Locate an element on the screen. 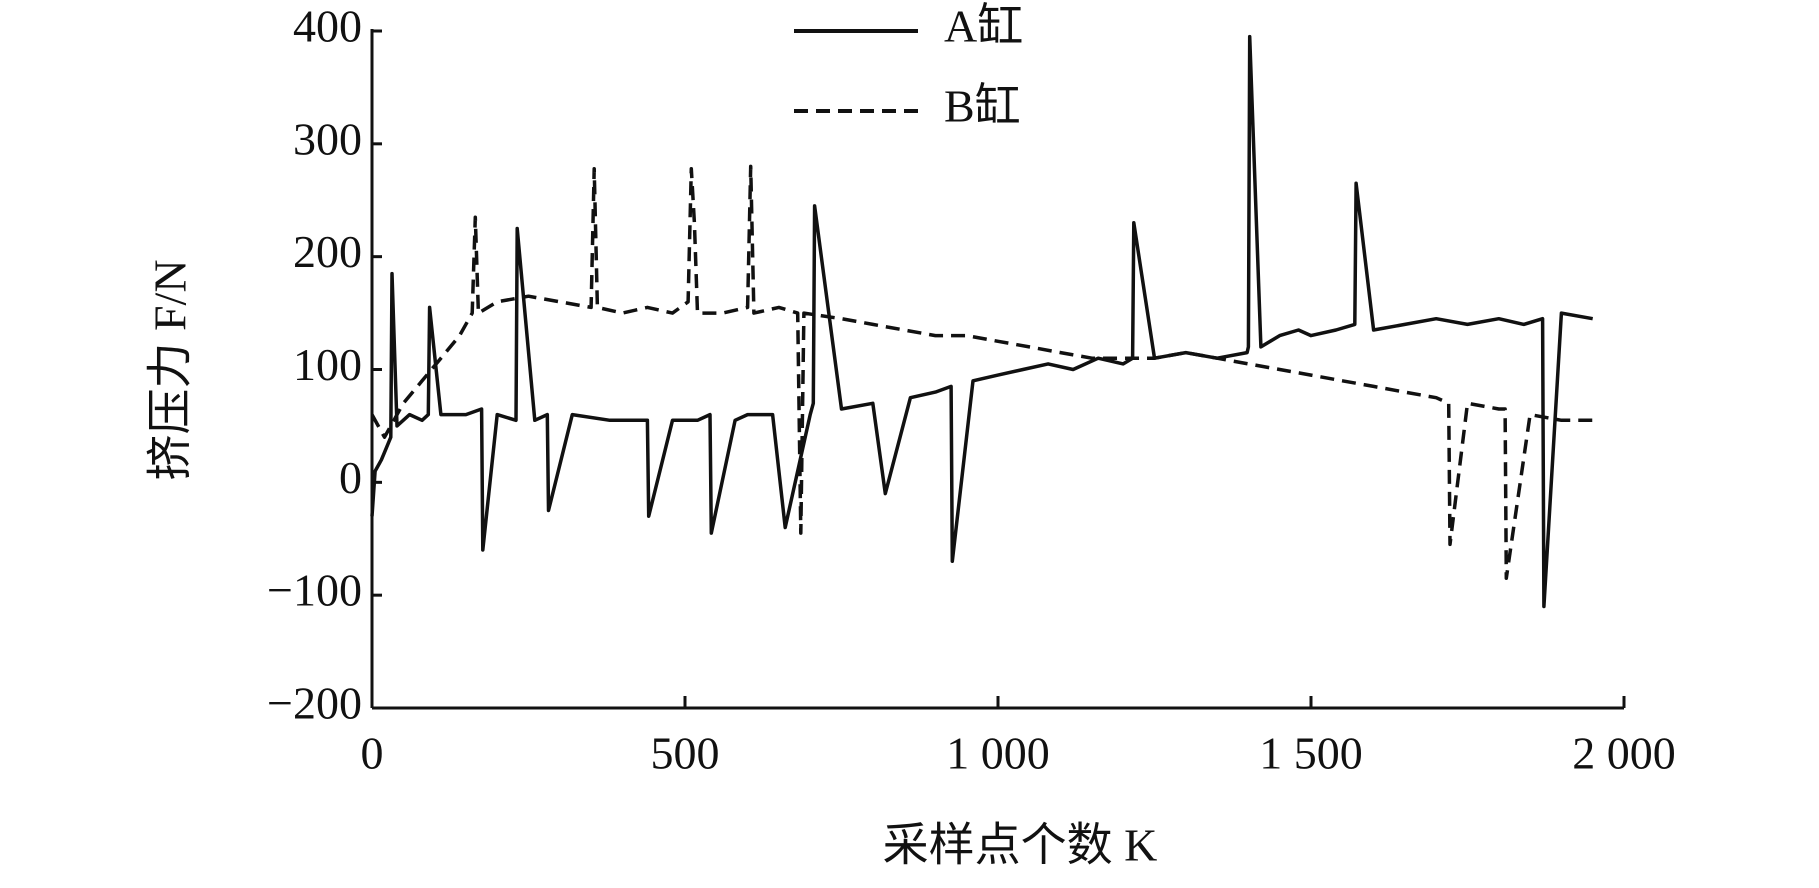 This screenshot has height=888, width=1819. x-tick-label: 2 000 is located at coordinates (1624, 753).